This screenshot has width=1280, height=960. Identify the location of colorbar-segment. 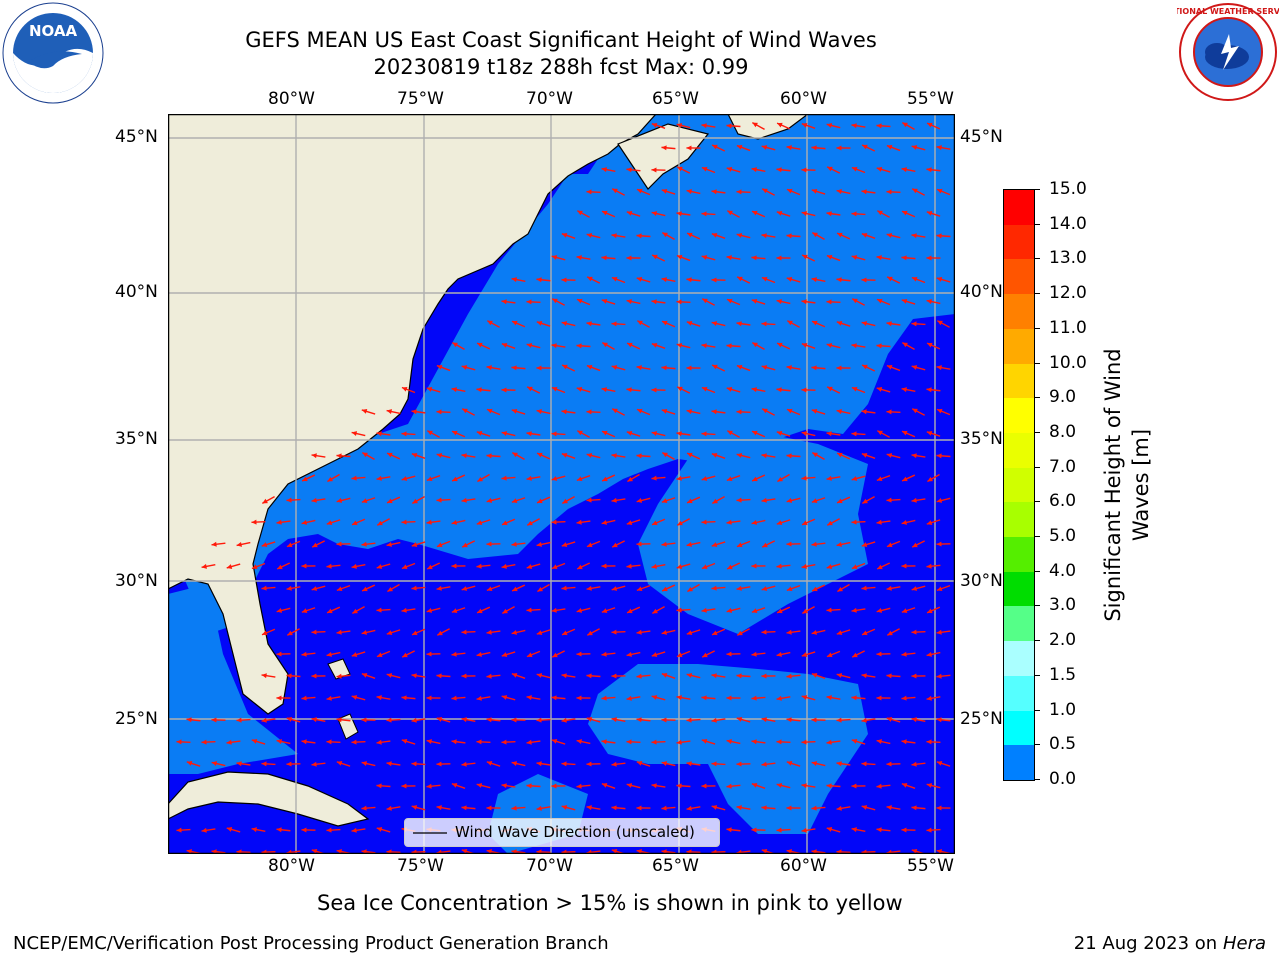
(1019, 346).